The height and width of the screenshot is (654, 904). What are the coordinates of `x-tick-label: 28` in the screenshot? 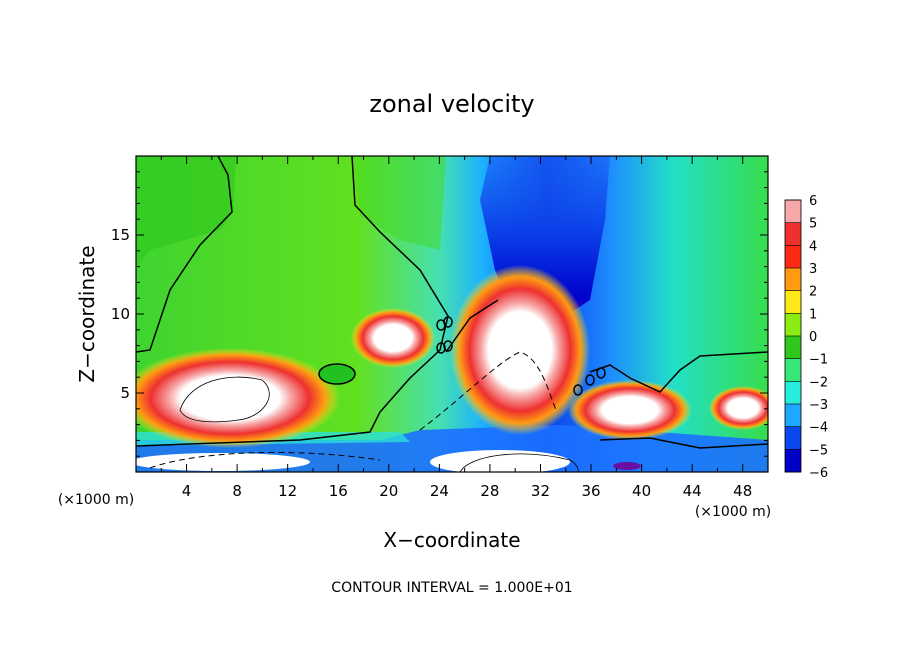 It's located at (489, 491).